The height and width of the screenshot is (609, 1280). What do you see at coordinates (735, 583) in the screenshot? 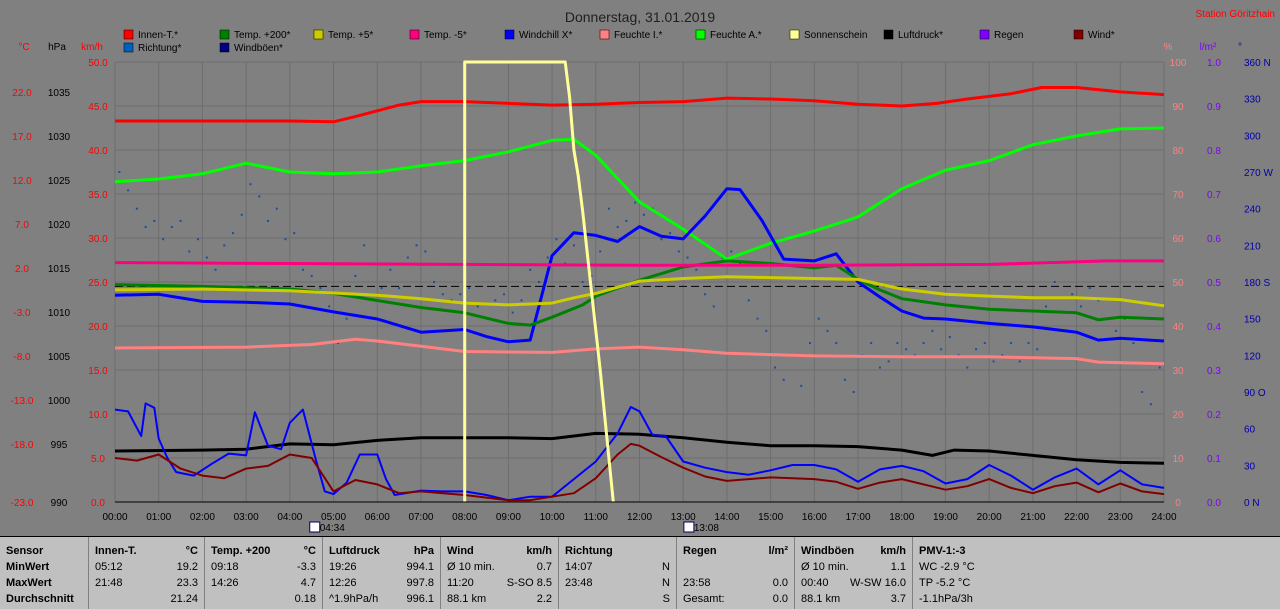
I see `stats-value-row: 23:58 0.0` at bounding box center [735, 583].